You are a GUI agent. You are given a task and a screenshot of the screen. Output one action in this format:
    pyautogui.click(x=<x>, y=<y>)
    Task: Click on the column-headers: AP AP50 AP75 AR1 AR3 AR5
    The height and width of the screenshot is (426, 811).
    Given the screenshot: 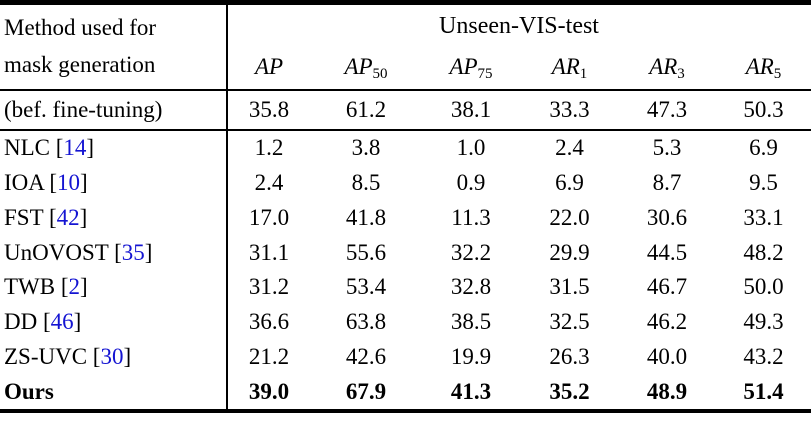 What is the action you would take?
    pyautogui.click(x=519, y=67)
    